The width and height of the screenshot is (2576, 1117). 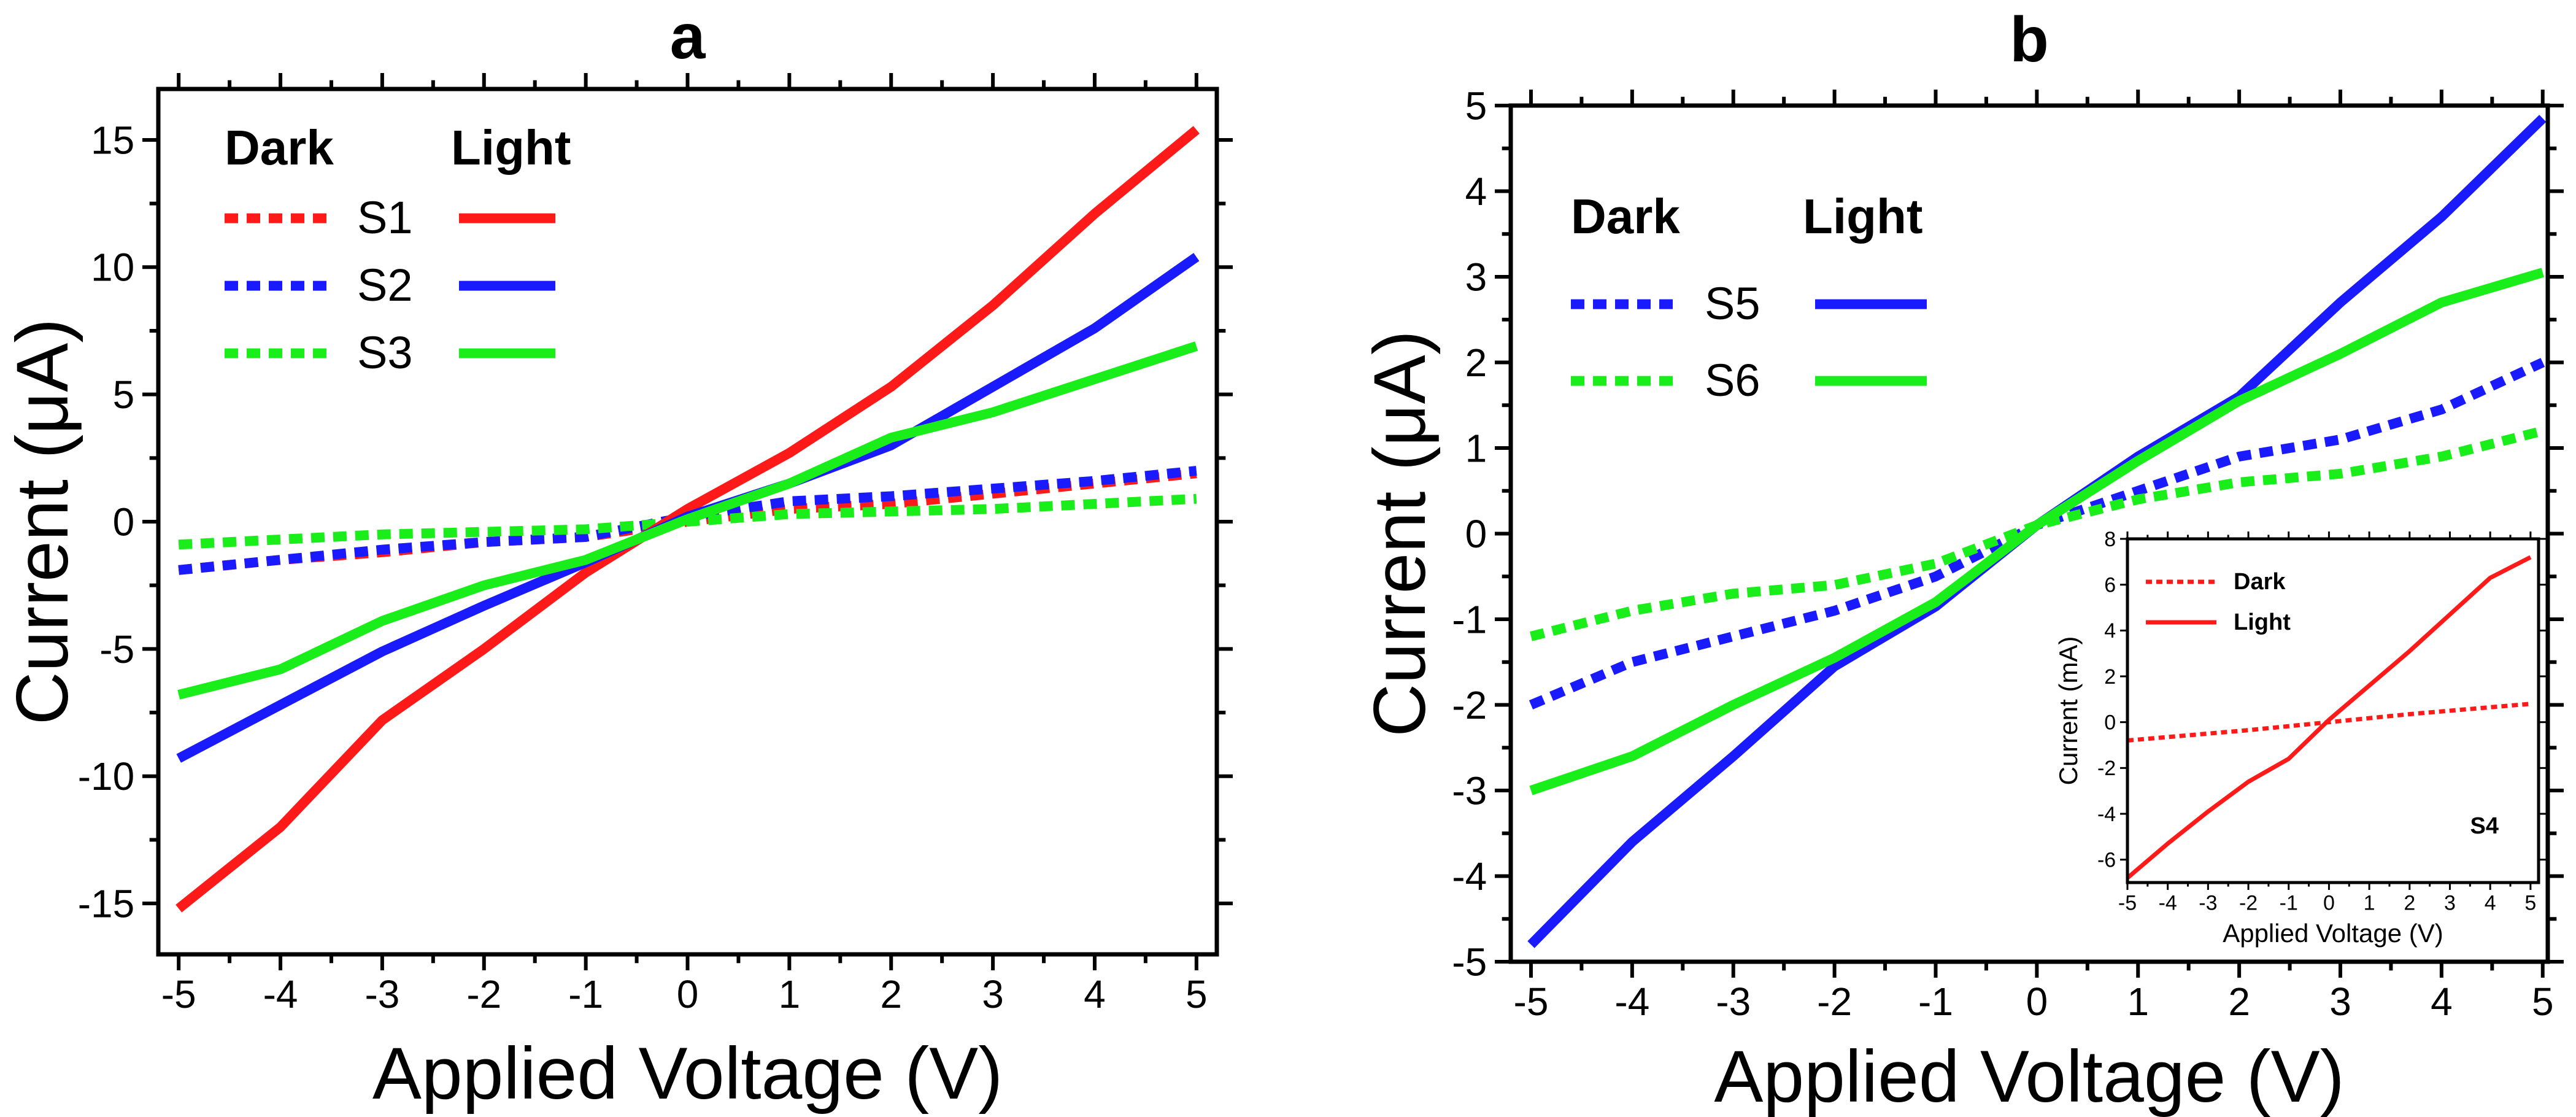 What do you see at coordinates (2262, 622) in the screenshot?
I see `inset-legend-label: Light` at bounding box center [2262, 622].